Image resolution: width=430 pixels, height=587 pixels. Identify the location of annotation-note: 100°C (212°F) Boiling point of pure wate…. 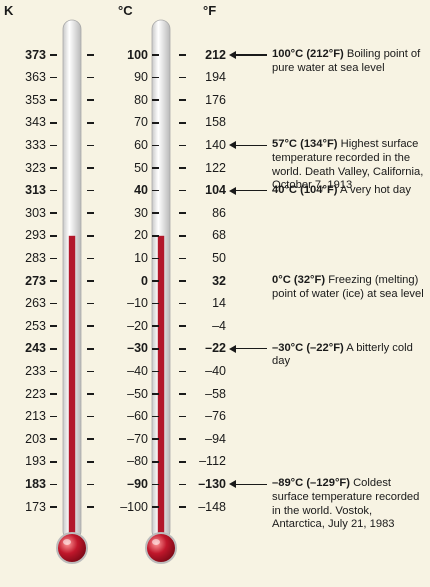
(349, 61).